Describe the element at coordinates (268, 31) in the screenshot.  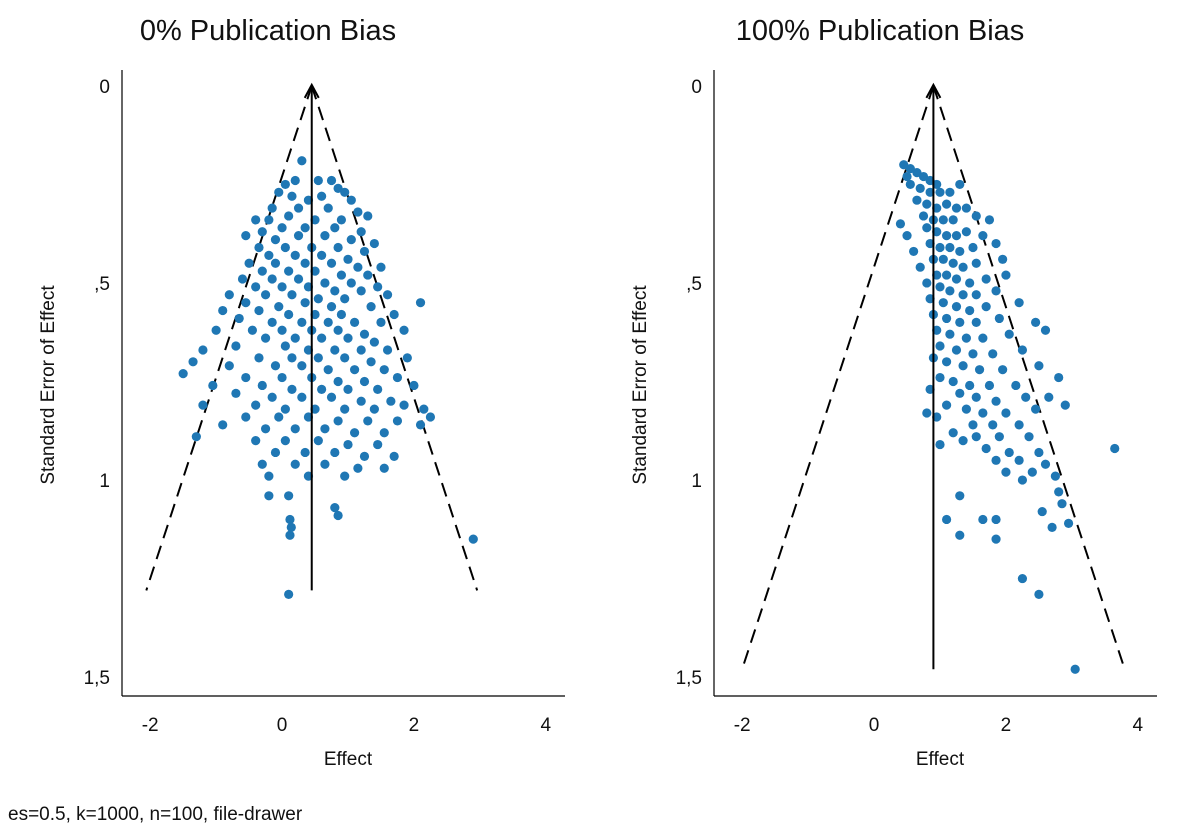
I see `chart-title: 0% Publication Bias` at that location.